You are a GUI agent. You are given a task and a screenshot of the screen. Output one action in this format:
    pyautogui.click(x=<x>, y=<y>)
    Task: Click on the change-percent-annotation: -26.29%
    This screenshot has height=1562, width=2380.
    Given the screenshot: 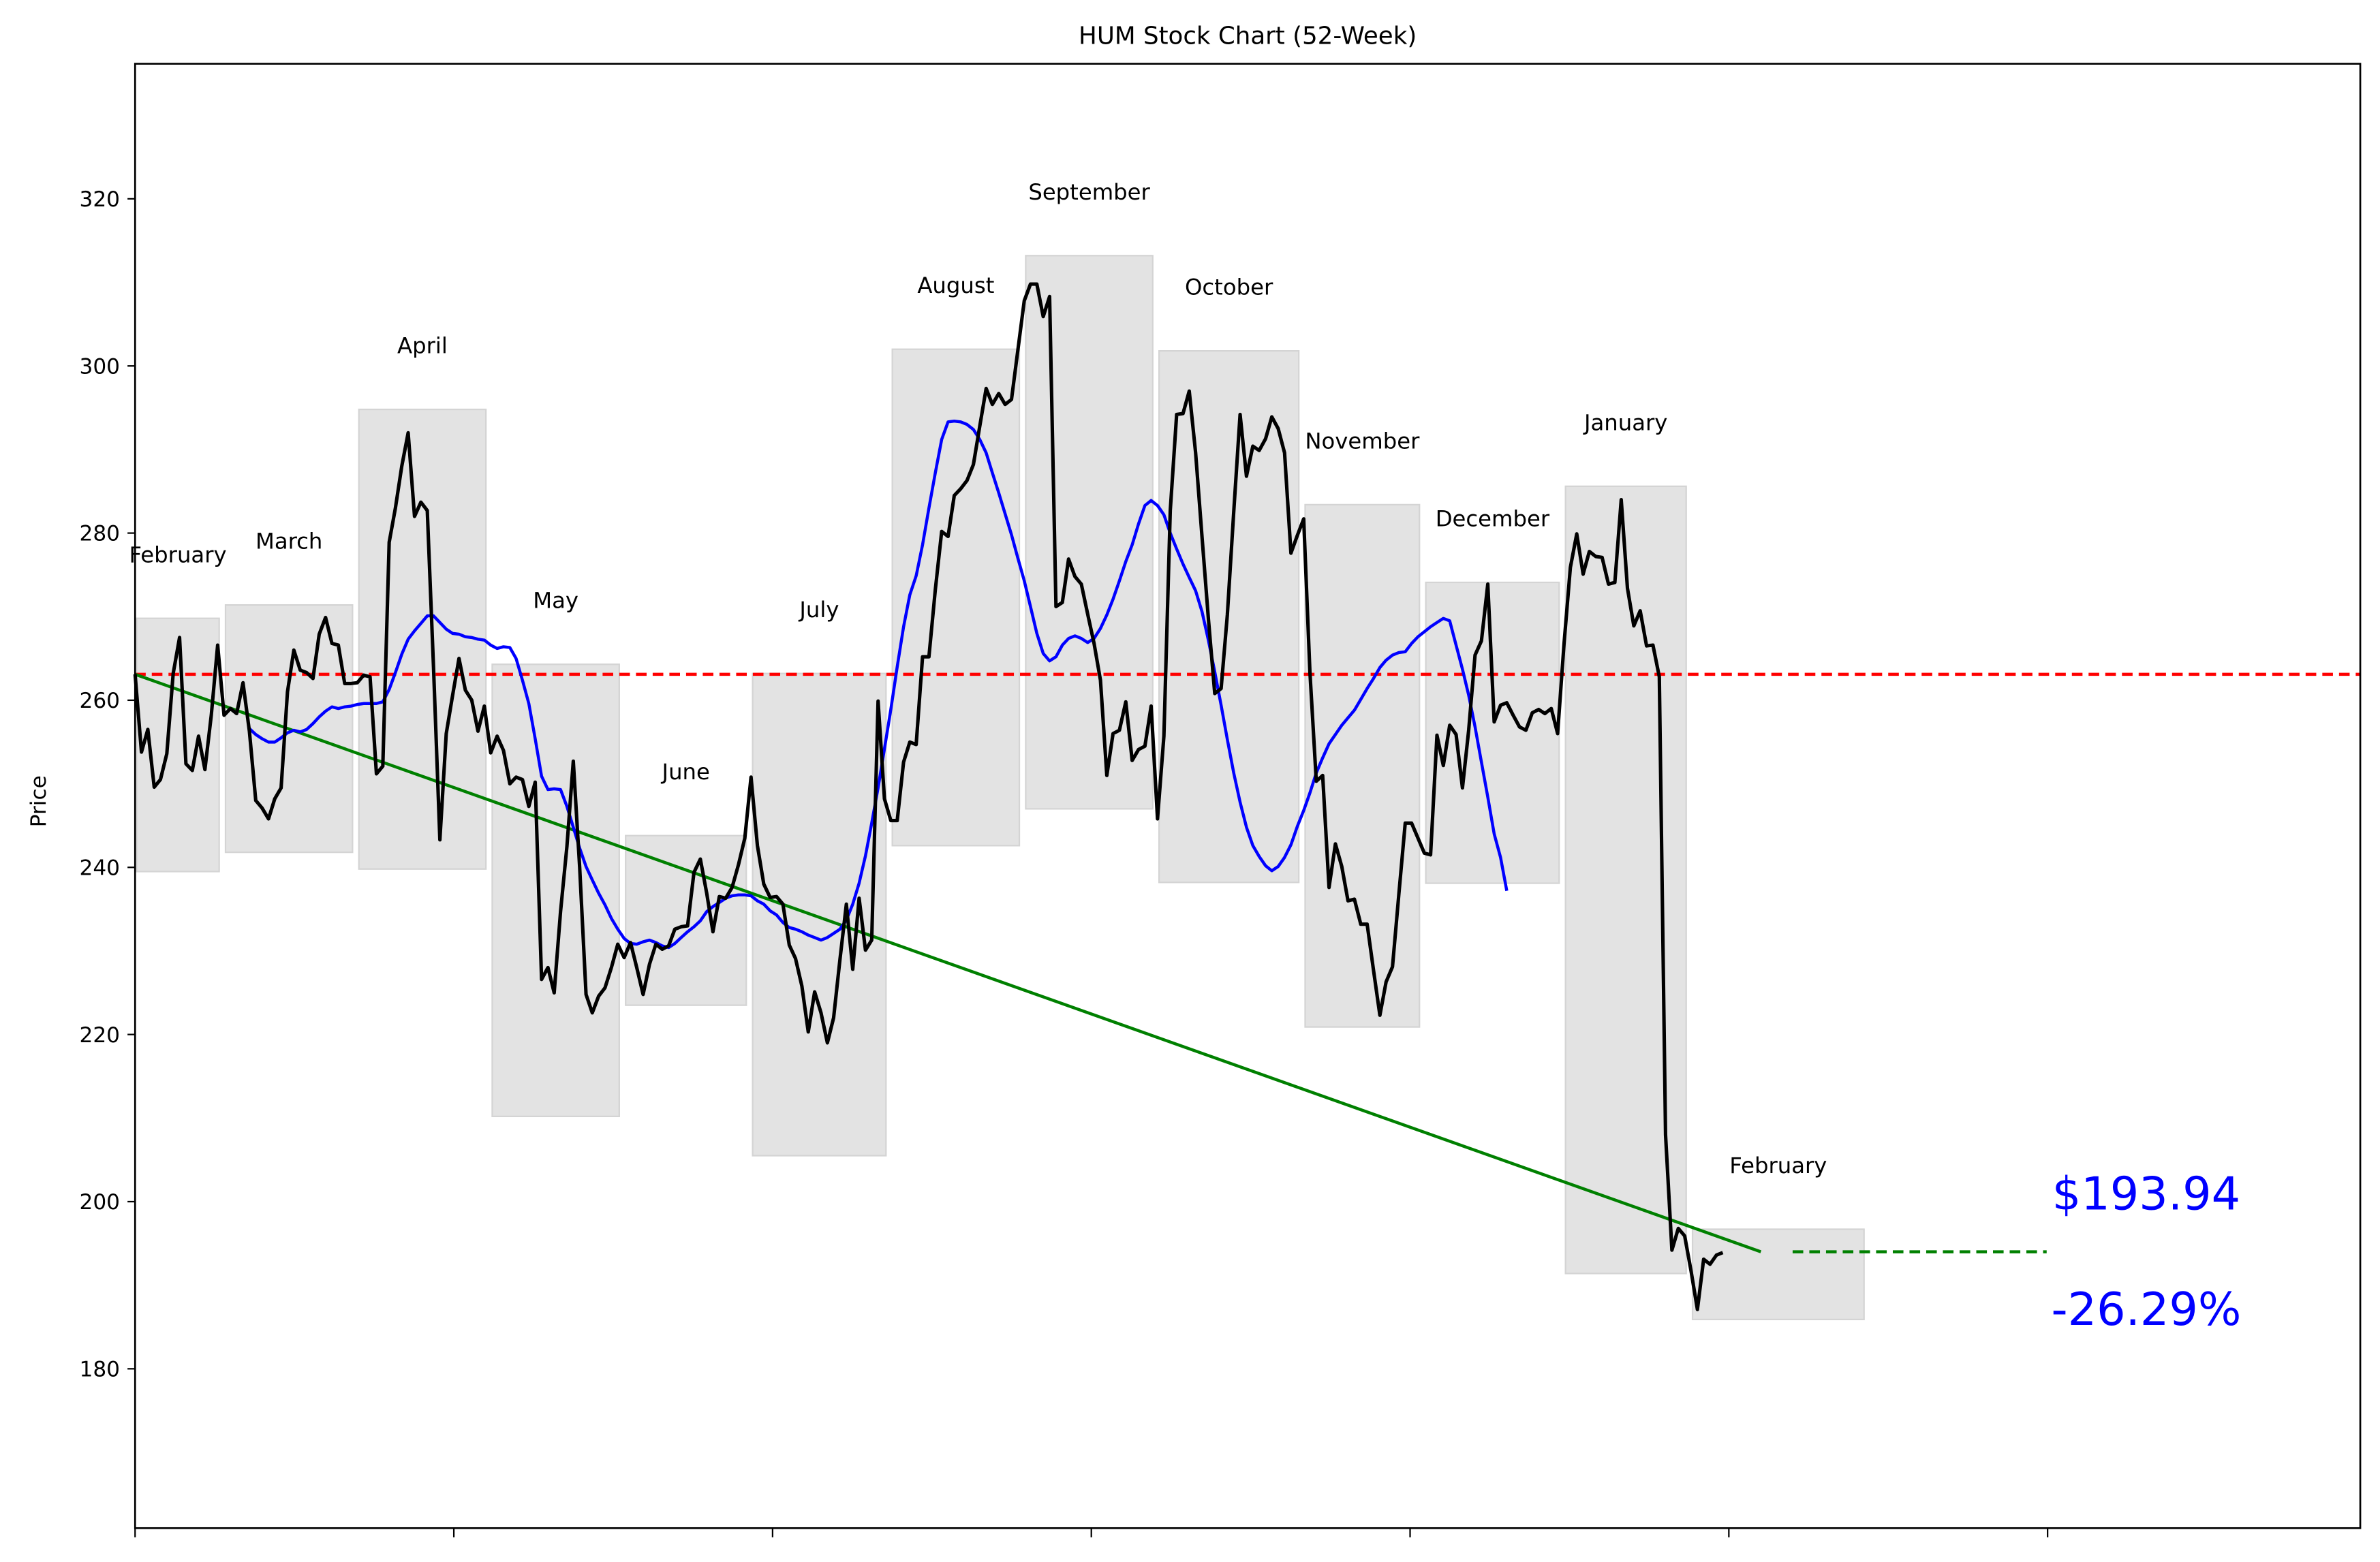 What is the action you would take?
    pyautogui.click(x=2146, y=1309)
    